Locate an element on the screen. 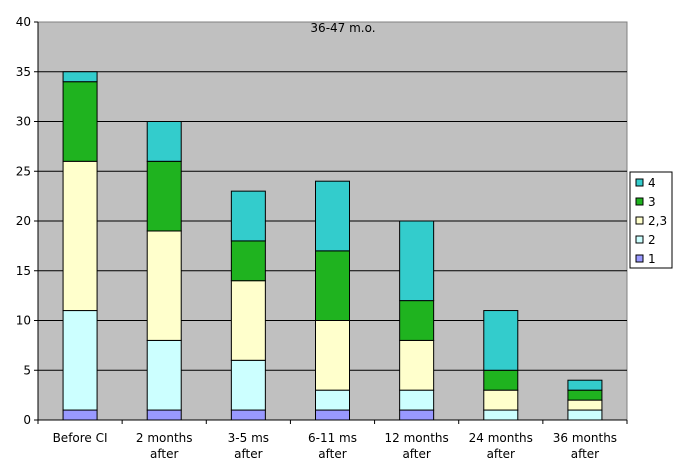 This screenshot has width=676, height=476. y-tick-label: 35 is located at coordinates (23, 72).